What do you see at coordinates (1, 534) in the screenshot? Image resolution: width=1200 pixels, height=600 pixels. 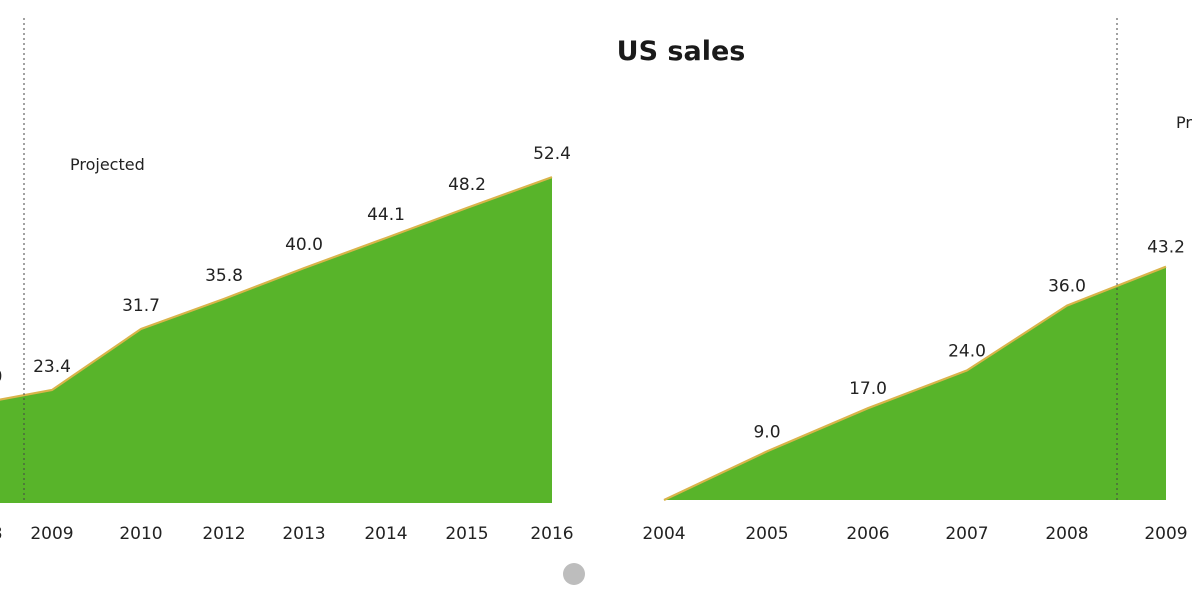 I see `x-tick-label: 8` at bounding box center [1, 534].